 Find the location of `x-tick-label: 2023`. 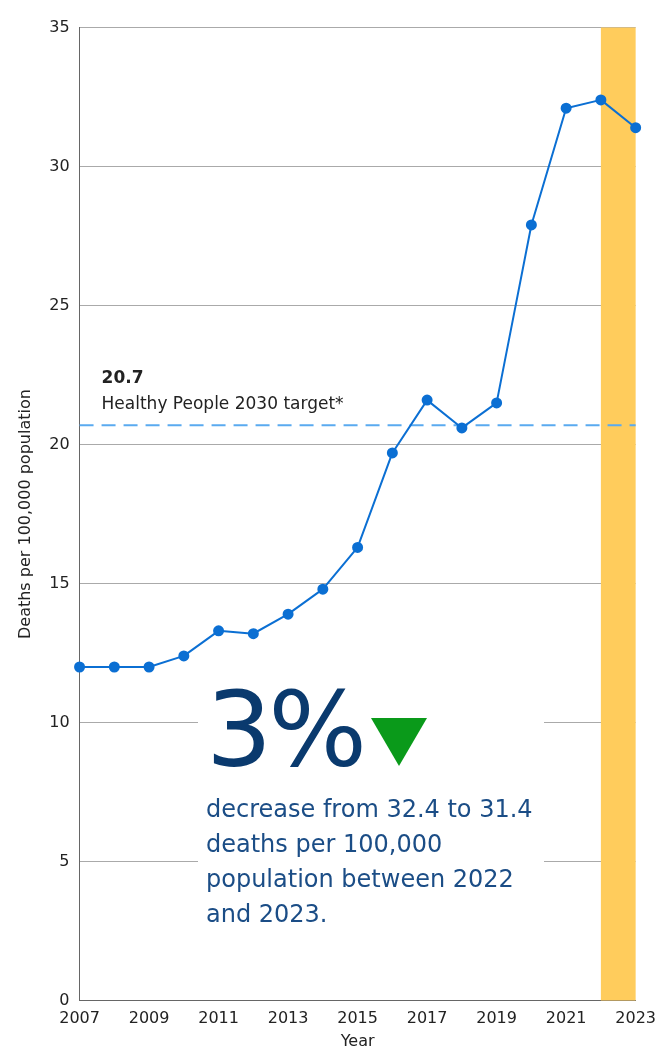

x-tick-label: 2023 is located at coordinates (635, 1018).